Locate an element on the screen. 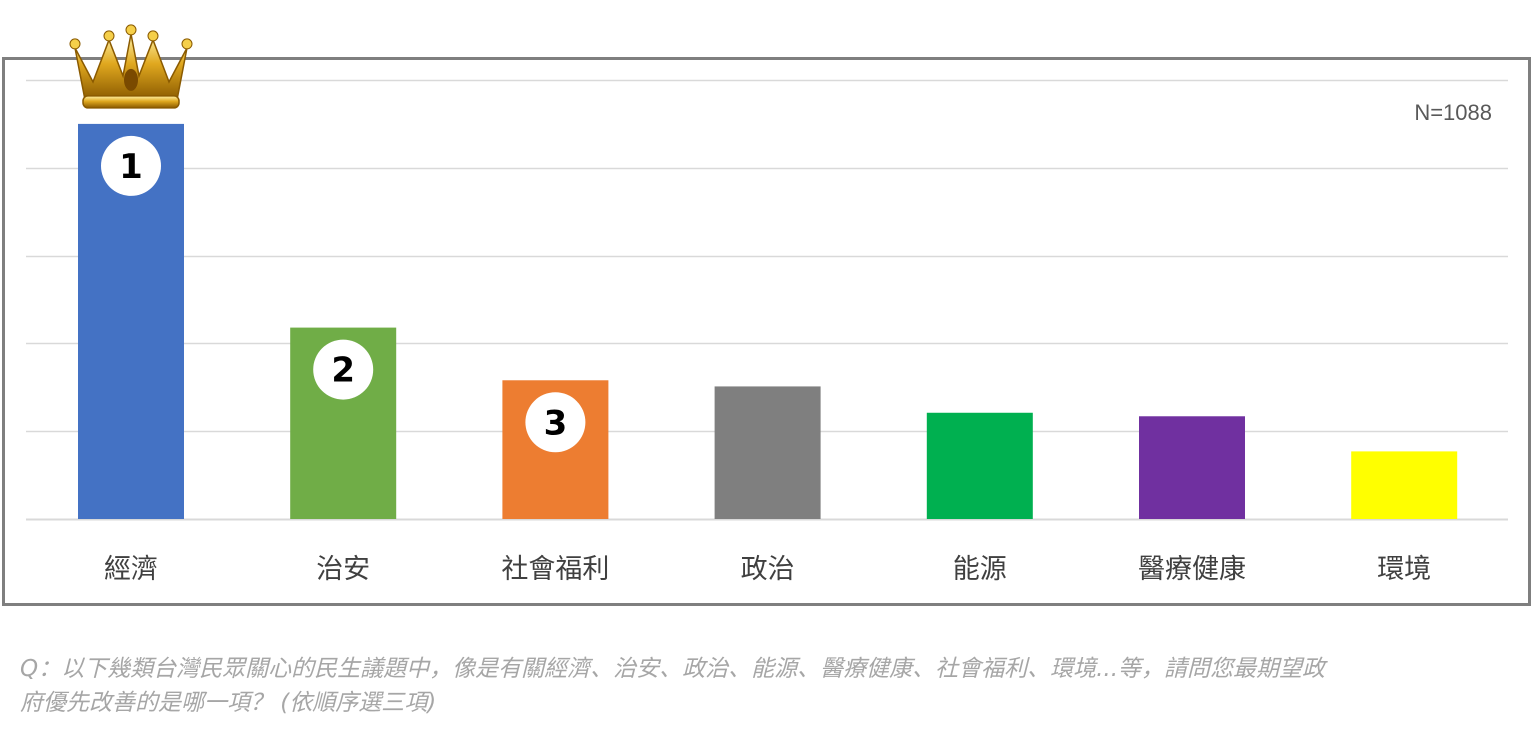 This screenshot has height=737, width=1536. category-labels: 經濟 治安 社會福利 政治 能源 醫療健康 環境 is located at coordinates (767, 569).